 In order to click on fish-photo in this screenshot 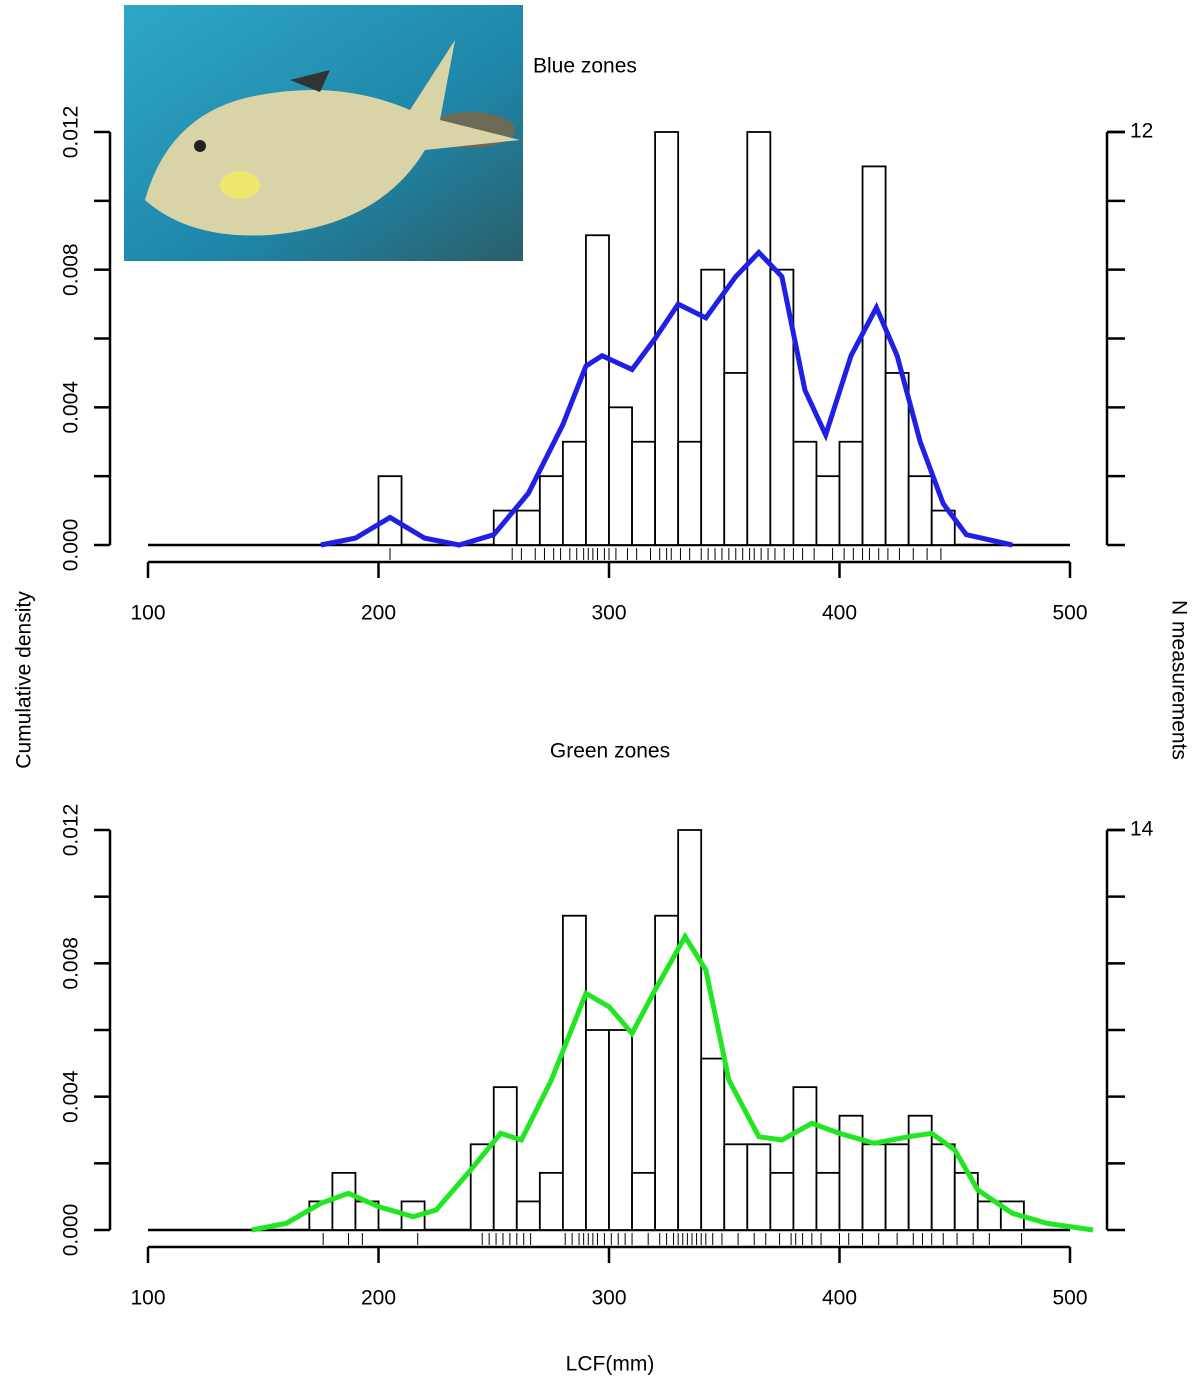, I will do `click(323, 133)`.